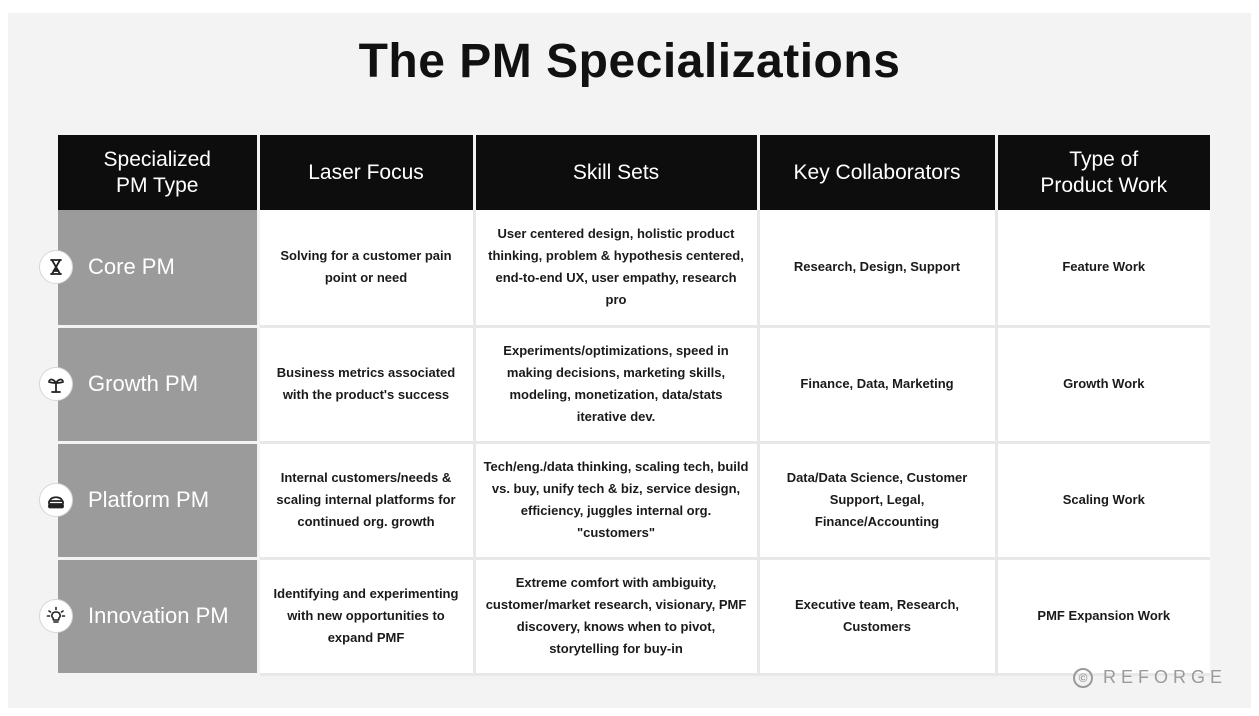 This screenshot has width=1259, height=716. I want to click on pm-type-cell: Core PM, so click(149, 269).